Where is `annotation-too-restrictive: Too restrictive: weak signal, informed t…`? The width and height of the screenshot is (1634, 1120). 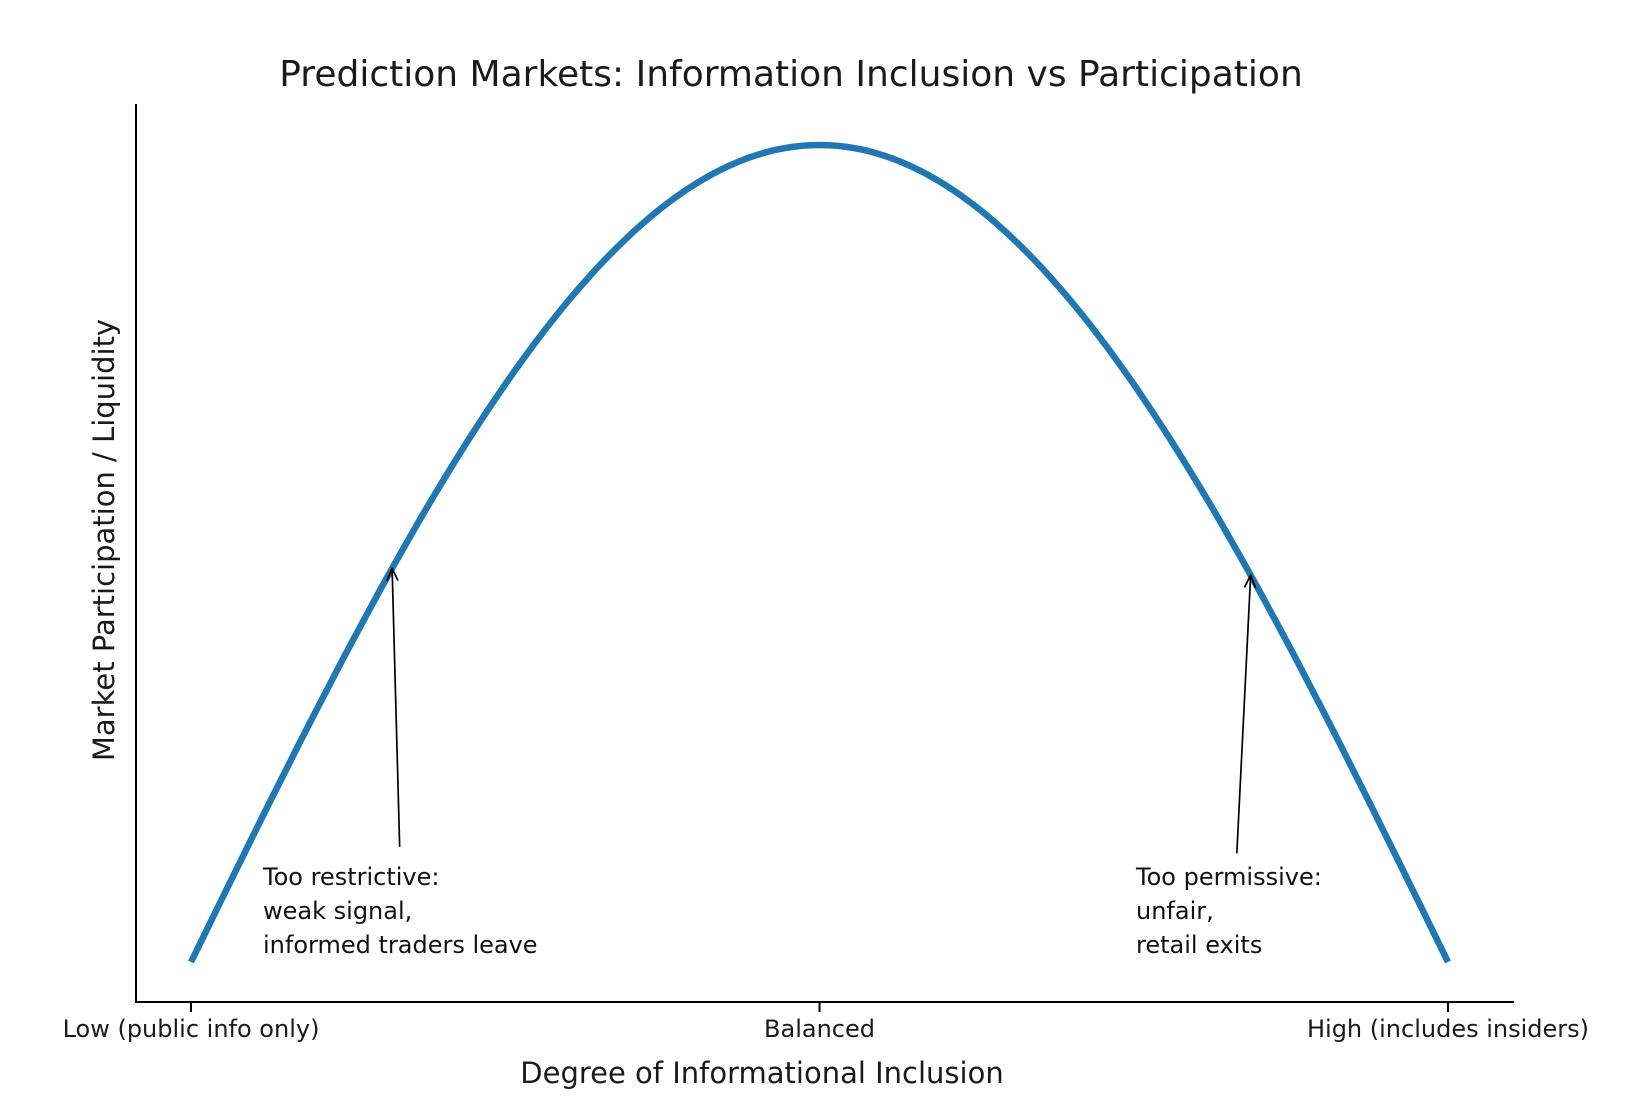 annotation-too-restrictive: Too restrictive: weak signal, informed t… is located at coordinates (400, 911).